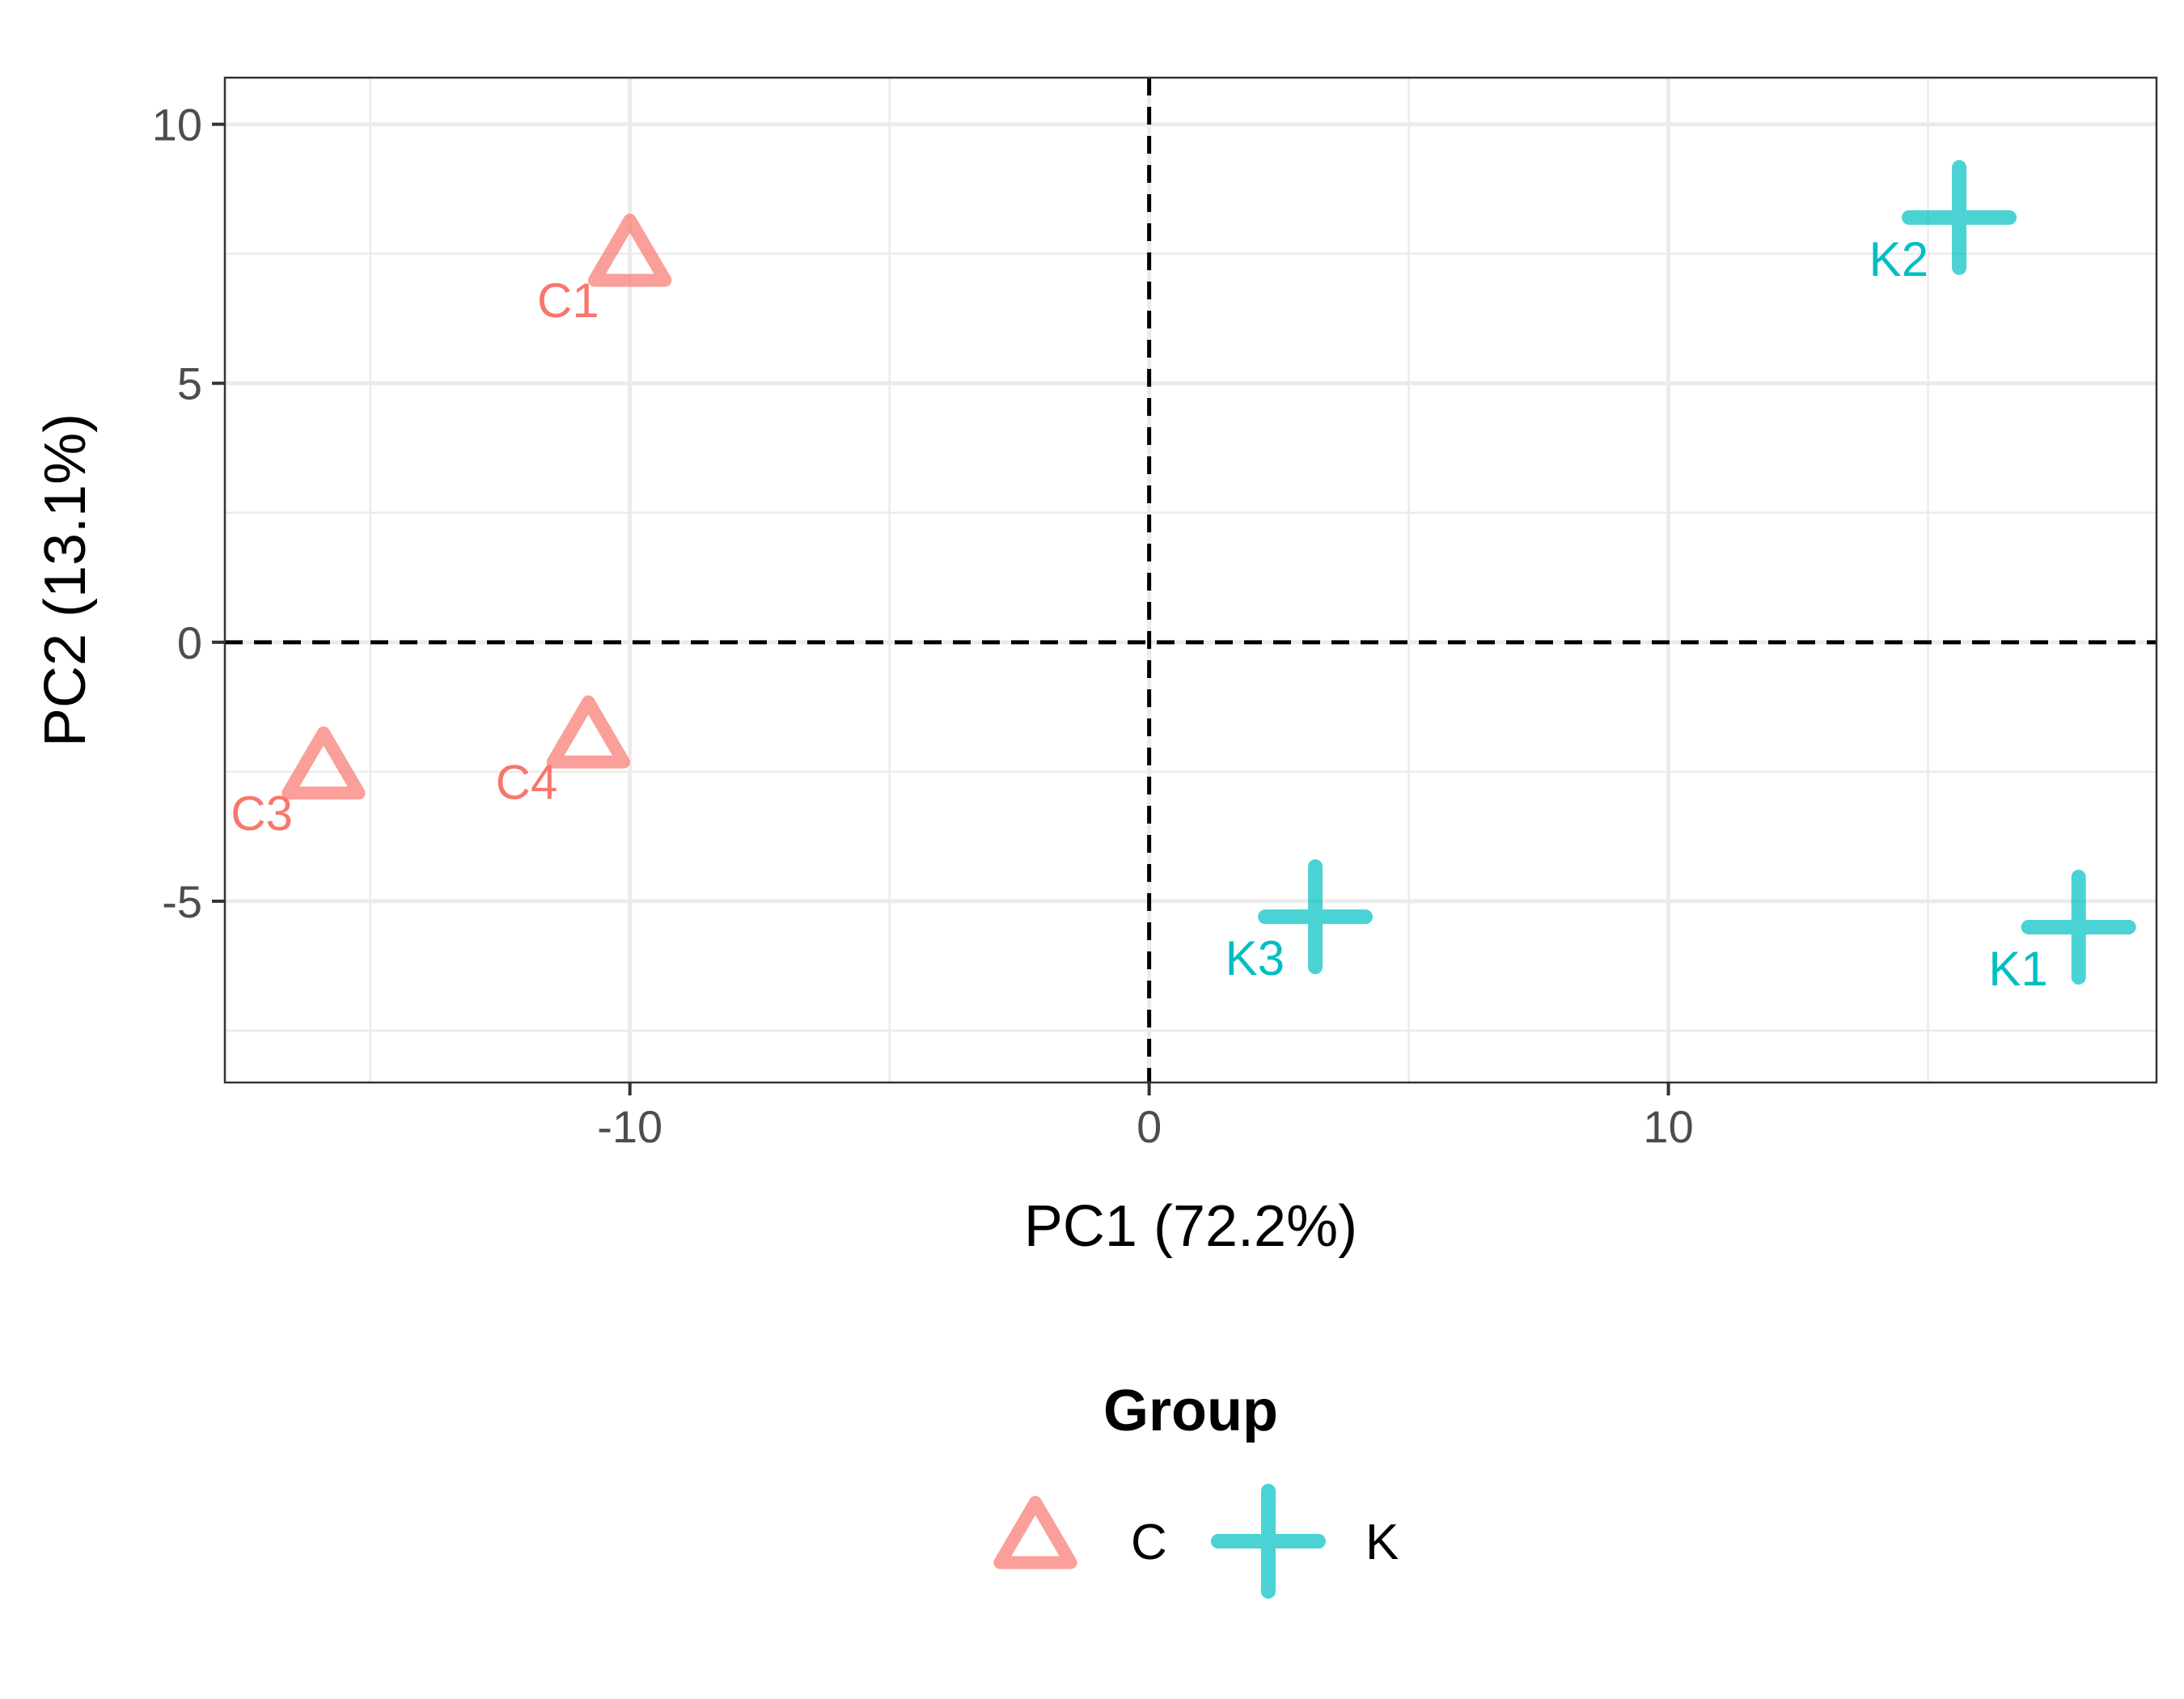 Image resolution: width=2184 pixels, height=1699 pixels. I want to click on point-c3-marker, so click(323, 763).